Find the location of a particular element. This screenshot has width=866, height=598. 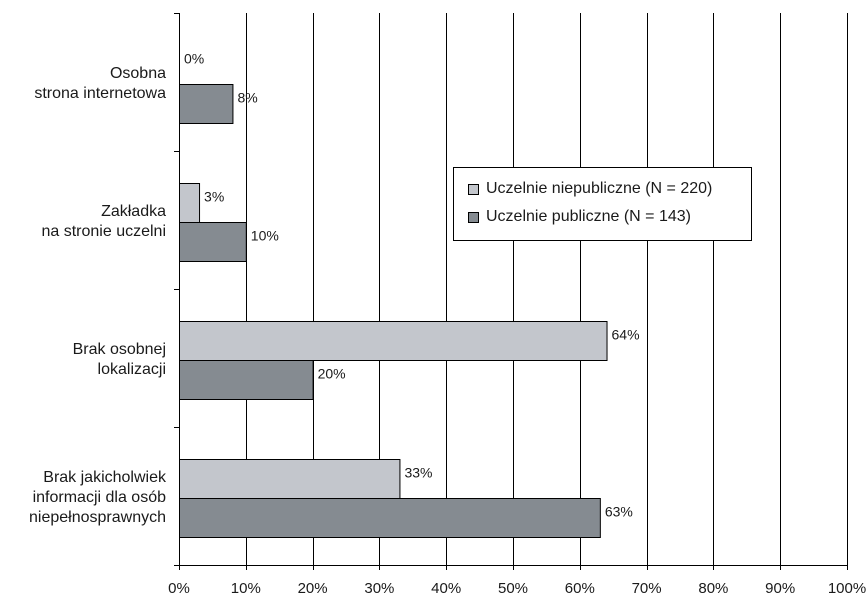

x-tick-label: 30% is located at coordinates (379, 588).